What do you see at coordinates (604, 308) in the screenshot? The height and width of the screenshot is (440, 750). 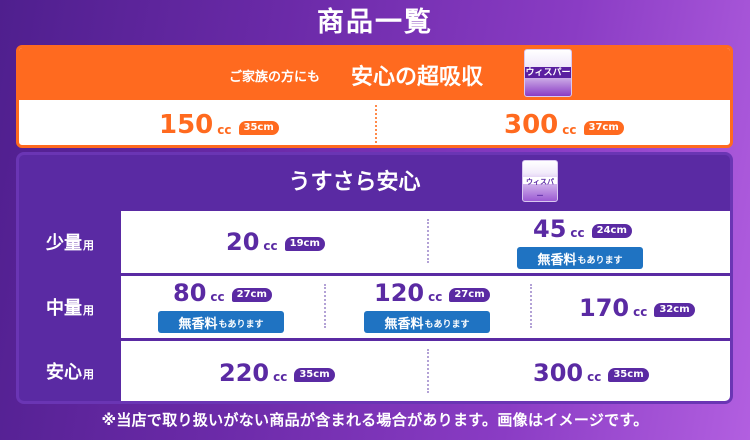 I see `absorb-amount: 170` at bounding box center [604, 308].